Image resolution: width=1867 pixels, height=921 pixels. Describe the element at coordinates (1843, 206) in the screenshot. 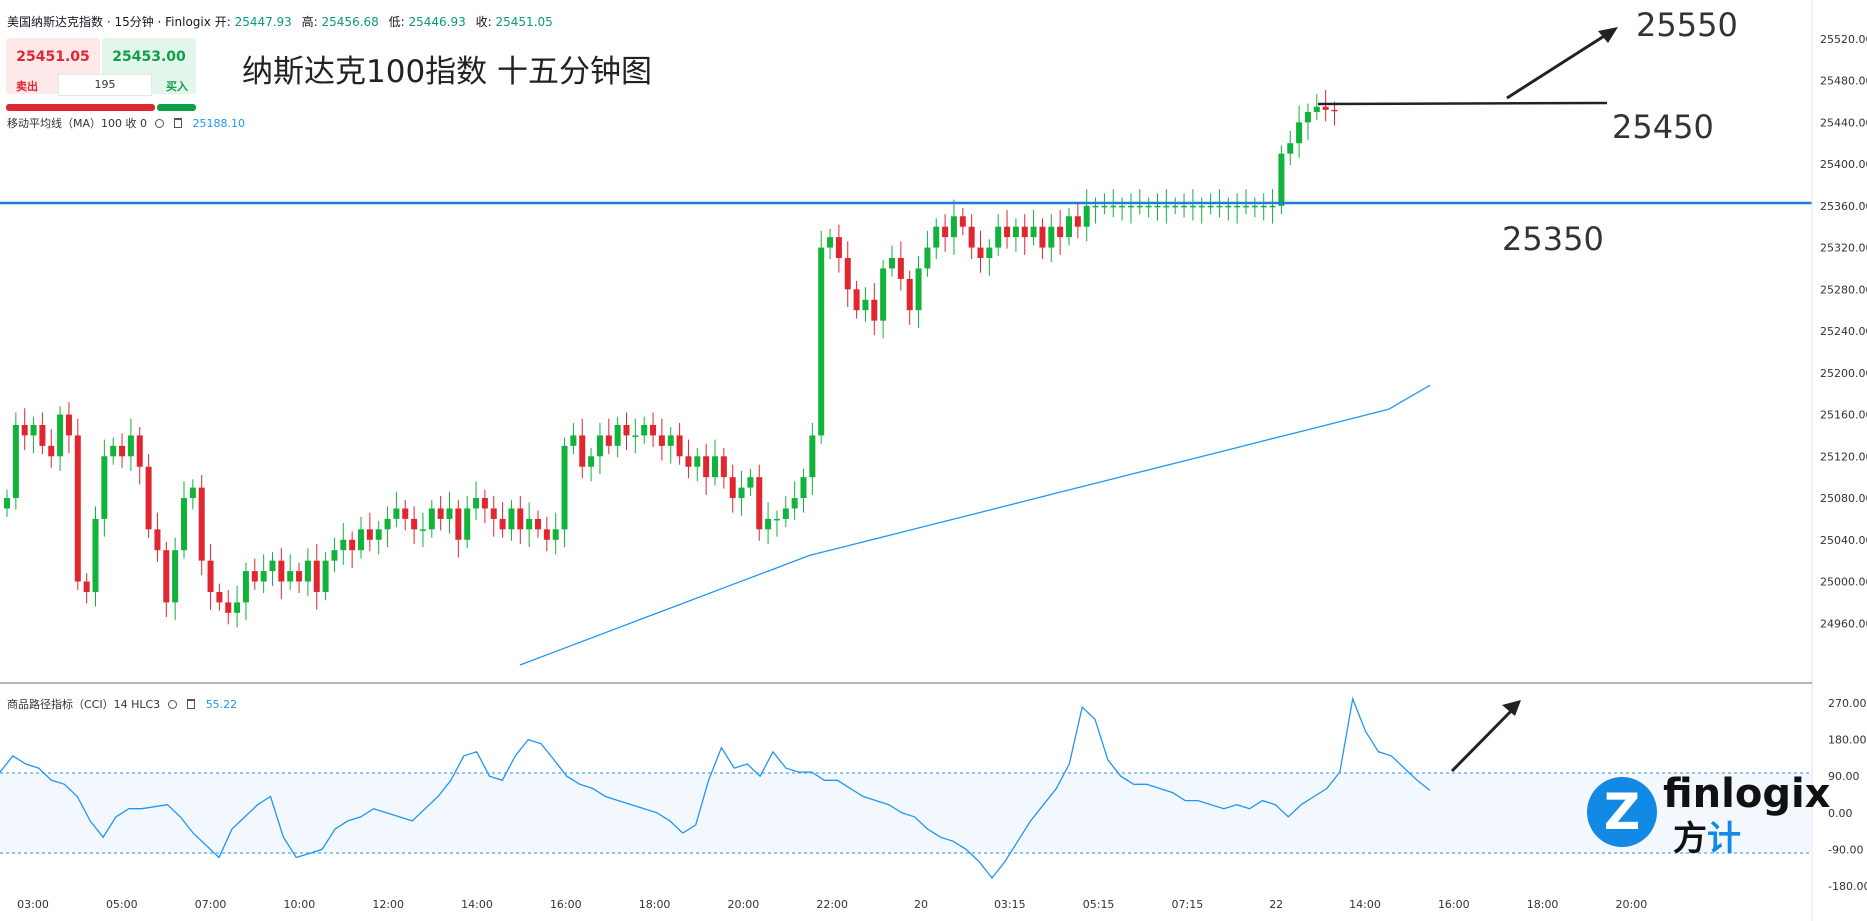

I see `price-tick-label: 25360.00` at that location.